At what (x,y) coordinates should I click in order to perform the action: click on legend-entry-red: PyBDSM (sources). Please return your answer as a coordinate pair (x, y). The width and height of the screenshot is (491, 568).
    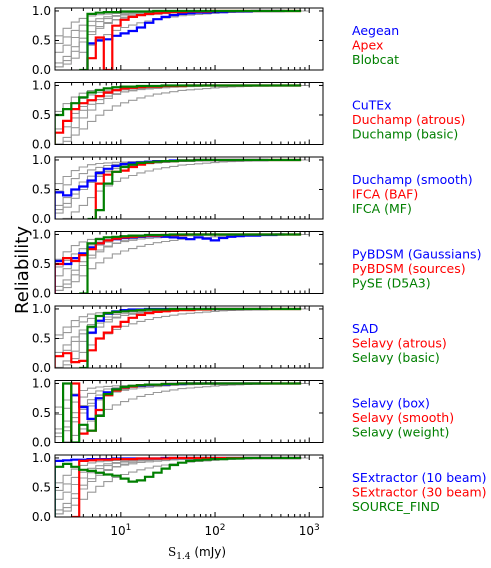
    Looking at the image, I should click on (409, 268).